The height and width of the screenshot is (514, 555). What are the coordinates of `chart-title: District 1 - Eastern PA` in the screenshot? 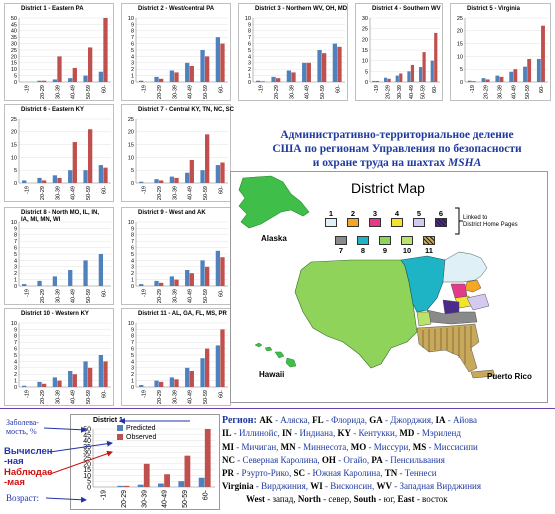 It's located at (52, 9).